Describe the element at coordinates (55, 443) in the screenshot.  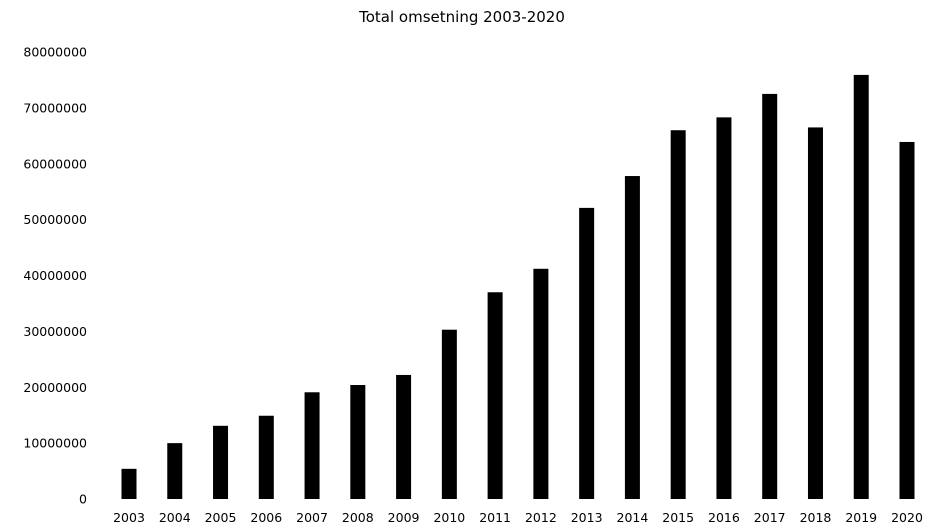
I see `y-tick-label: 10000000` at that location.